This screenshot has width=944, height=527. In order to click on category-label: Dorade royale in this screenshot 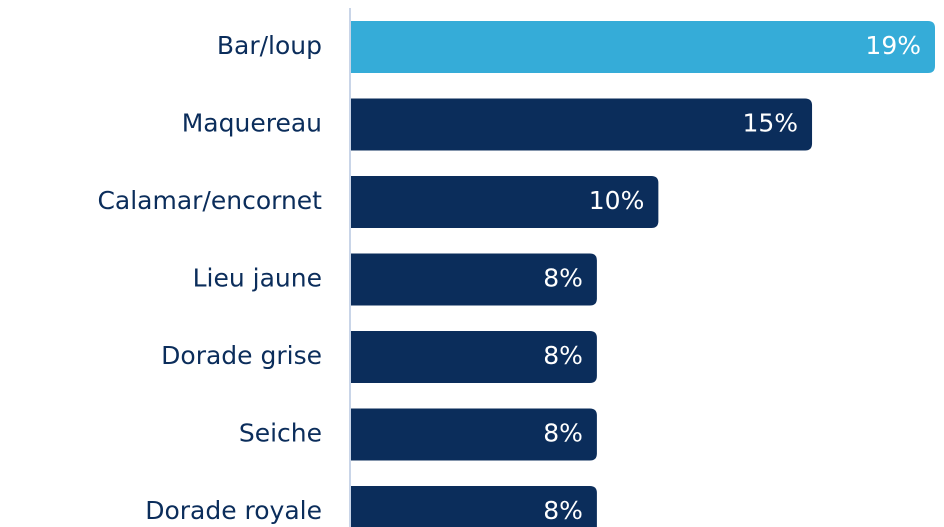, I will do `click(233, 510)`.